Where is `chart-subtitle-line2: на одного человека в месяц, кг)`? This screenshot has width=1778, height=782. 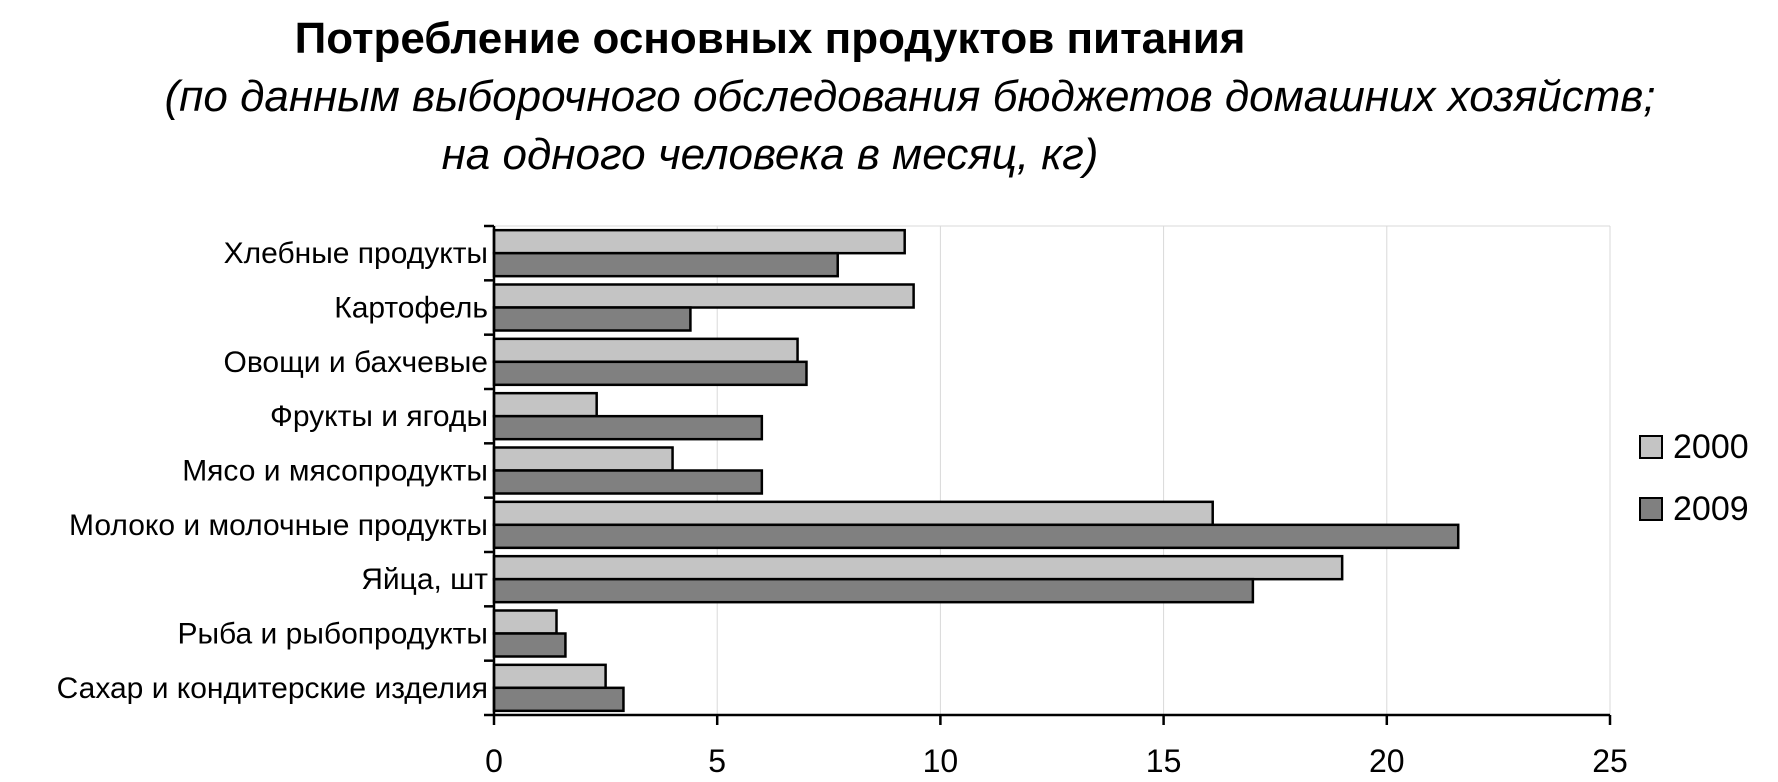 chart-subtitle-line2: на одного человека в месяц, кг) is located at coordinates (770, 154).